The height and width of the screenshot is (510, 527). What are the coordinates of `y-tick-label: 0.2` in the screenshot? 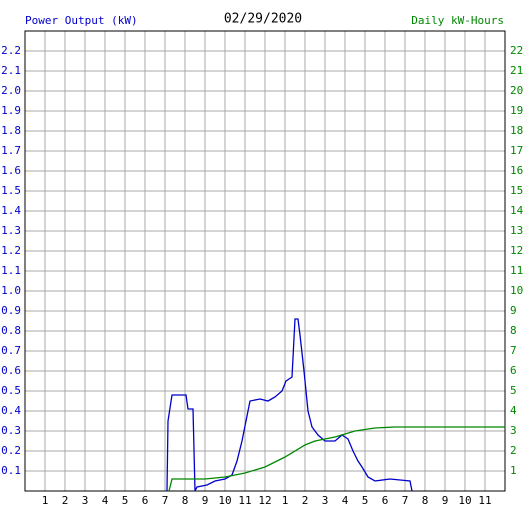 It's located at (11, 450).